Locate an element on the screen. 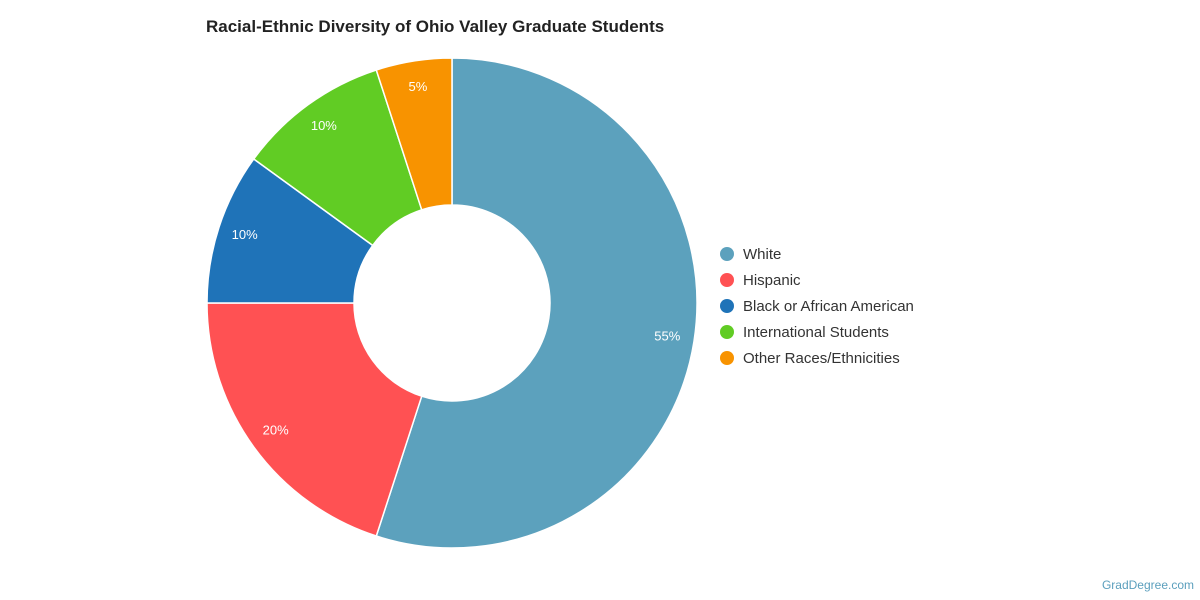  slice-value-label: 55% is located at coordinates (667, 336).